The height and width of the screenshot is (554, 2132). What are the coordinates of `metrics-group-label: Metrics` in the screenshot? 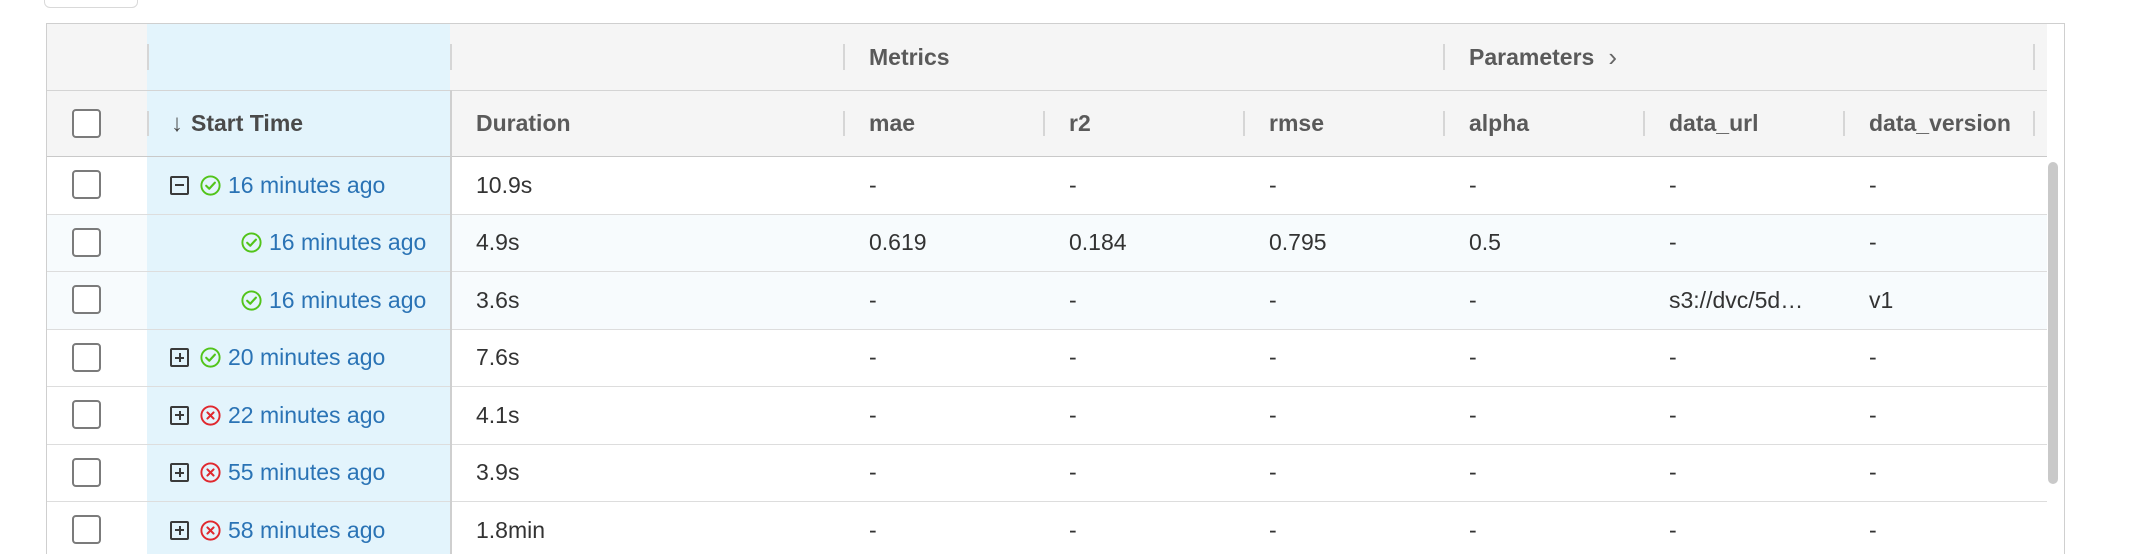 It's located at (909, 56).